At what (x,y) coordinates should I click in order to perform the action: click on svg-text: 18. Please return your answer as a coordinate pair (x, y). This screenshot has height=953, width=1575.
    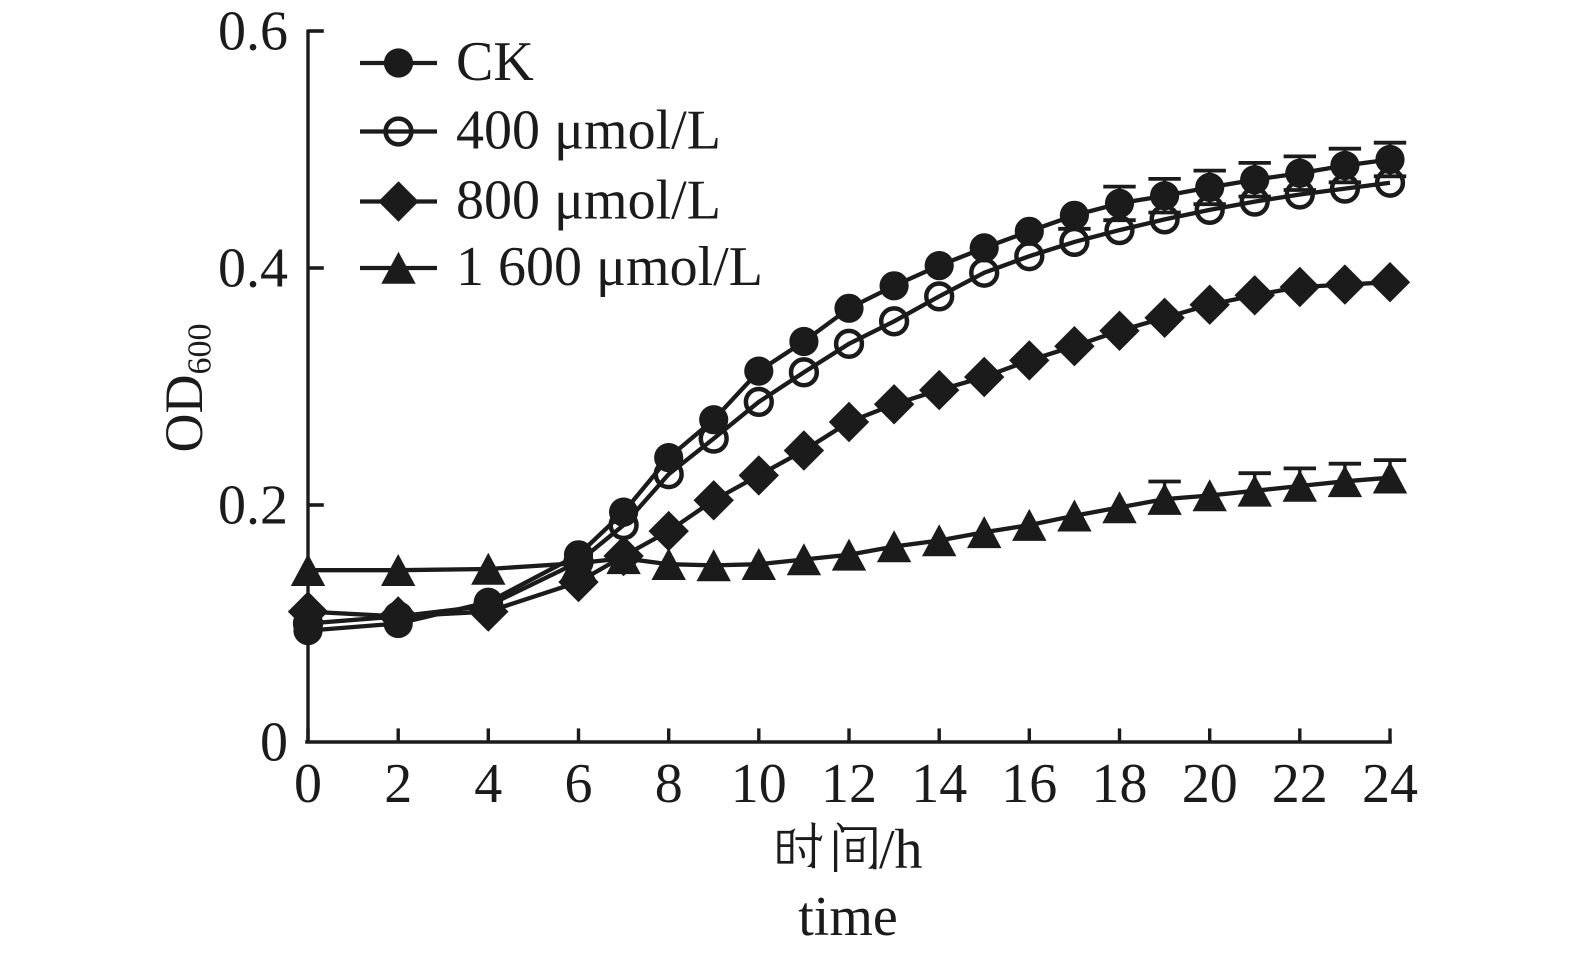
    Looking at the image, I should click on (1120, 784).